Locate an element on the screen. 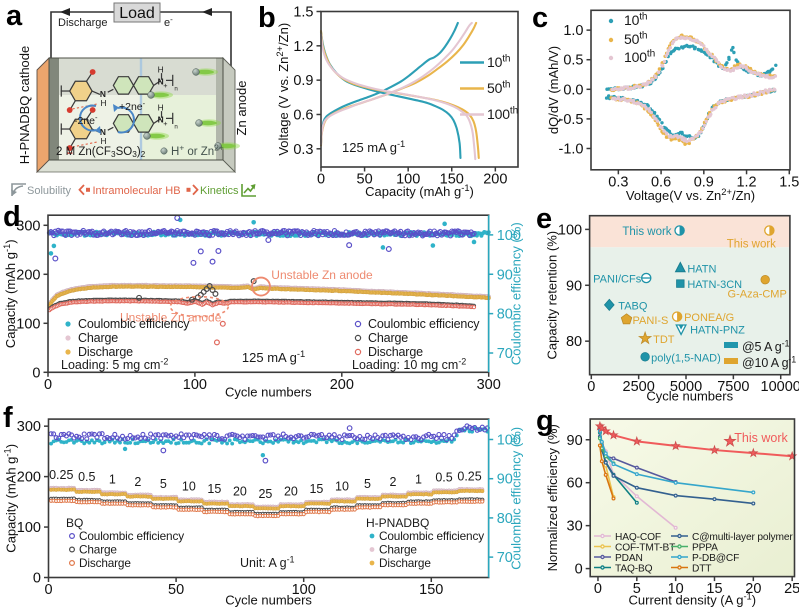 This screenshot has height=612, width=799. svg-text: 200 is located at coordinates (495, 180).